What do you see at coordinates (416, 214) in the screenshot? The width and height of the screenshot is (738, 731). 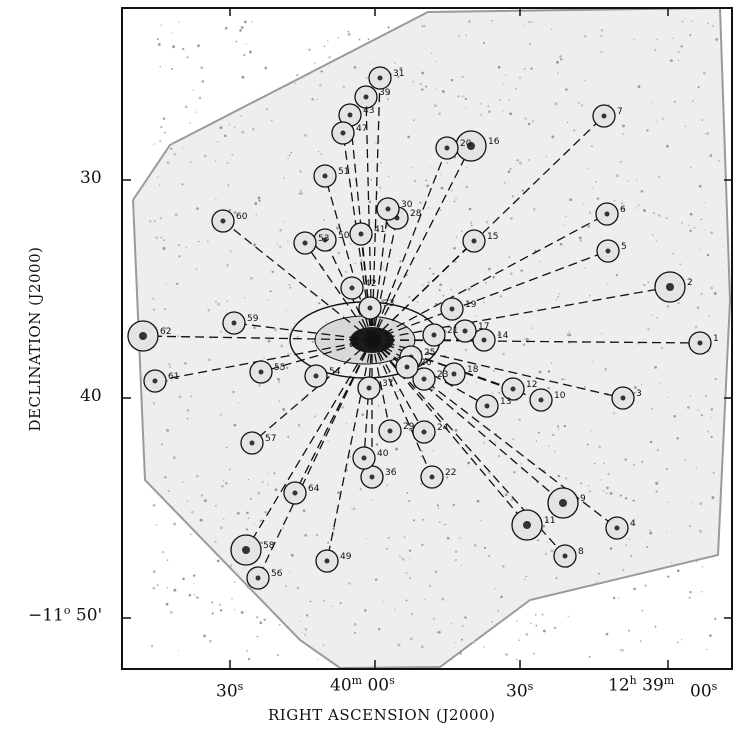 I see `source-label-28: 28` at bounding box center [416, 214].